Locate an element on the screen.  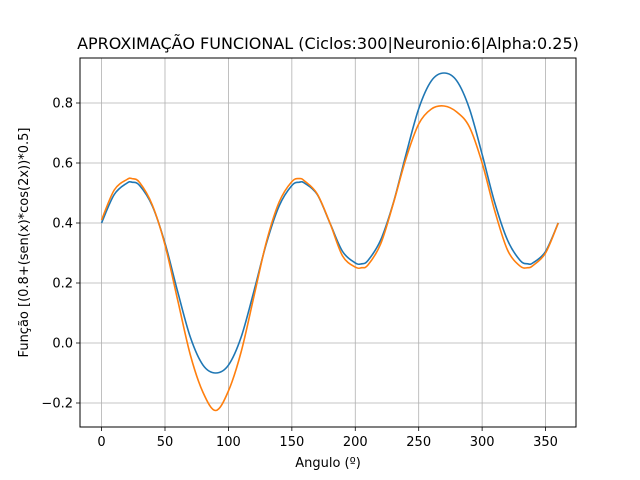
y-tick-label: 0.0 is located at coordinates (62, 344).